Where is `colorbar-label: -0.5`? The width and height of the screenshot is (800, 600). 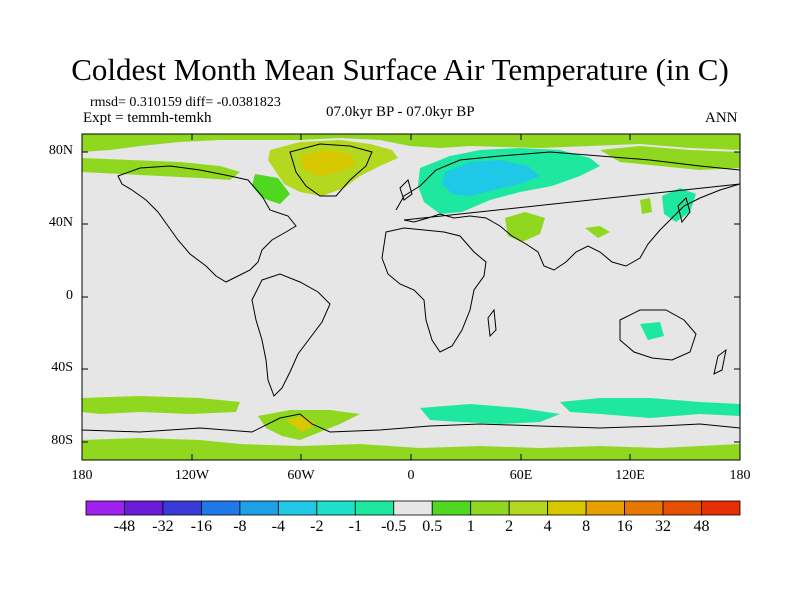 colorbar-label: -0.5 is located at coordinates (394, 526).